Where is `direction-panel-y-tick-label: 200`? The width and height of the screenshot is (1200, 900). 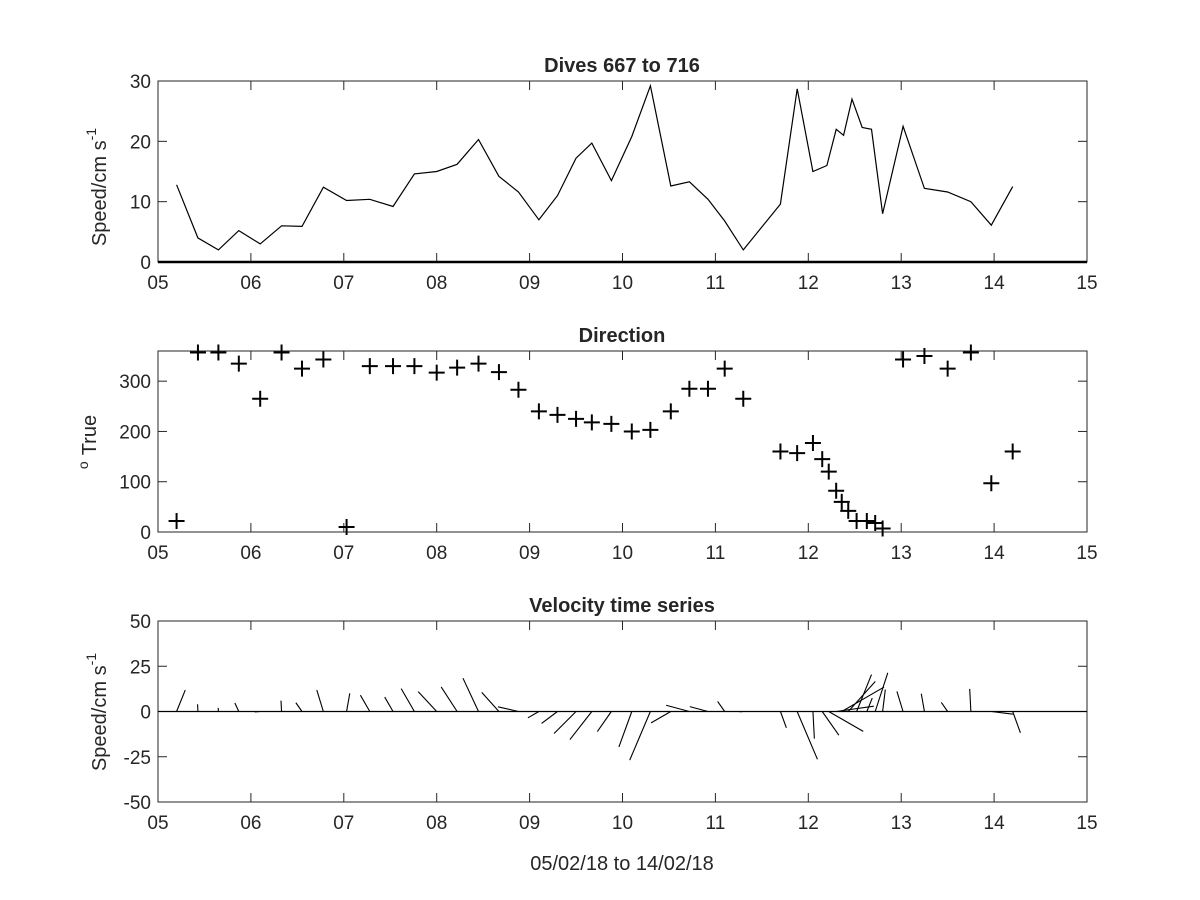
direction-panel-y-tick-label: 200 is located at coordinates (135, 432).